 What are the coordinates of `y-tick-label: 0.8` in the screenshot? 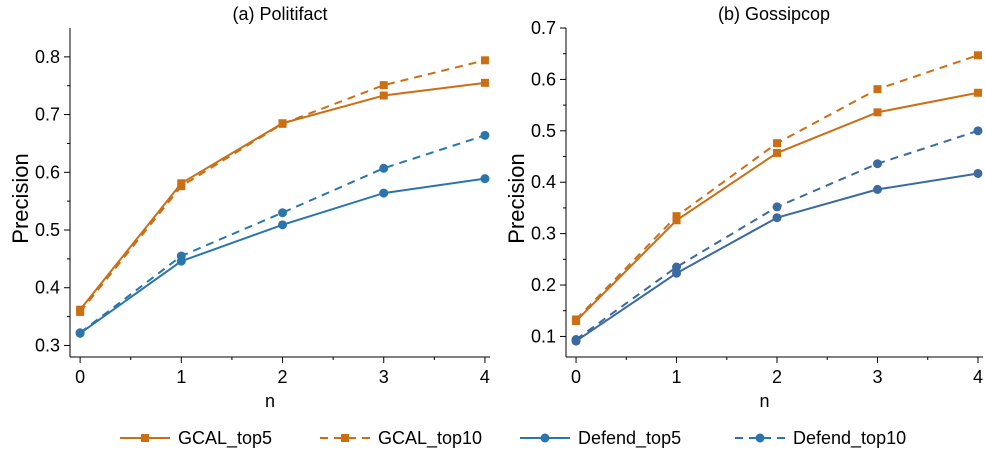 It's located at (47, 57).